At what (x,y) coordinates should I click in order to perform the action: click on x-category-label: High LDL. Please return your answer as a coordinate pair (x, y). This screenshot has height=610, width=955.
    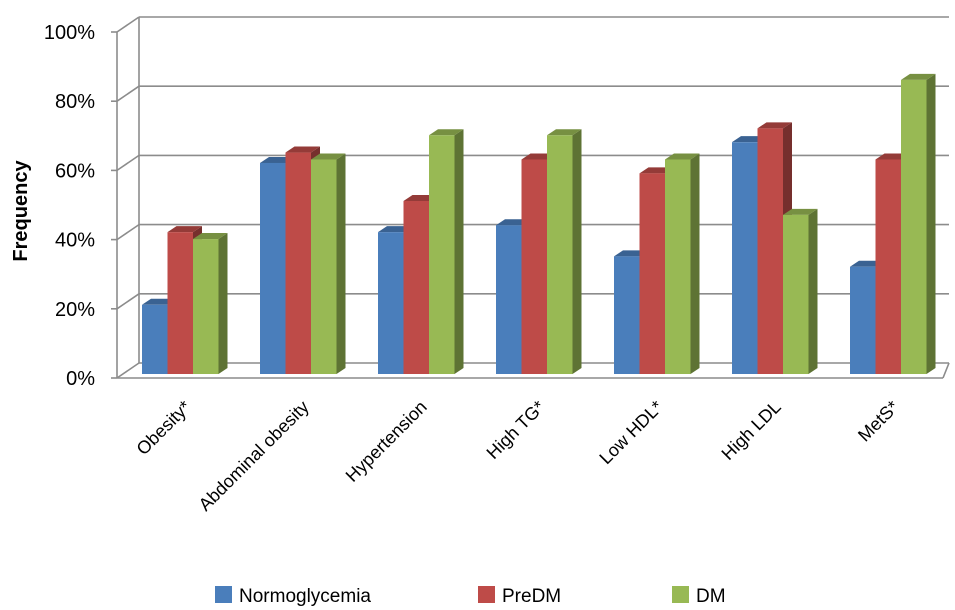
    Looking at the image, I should click on (751, 430).